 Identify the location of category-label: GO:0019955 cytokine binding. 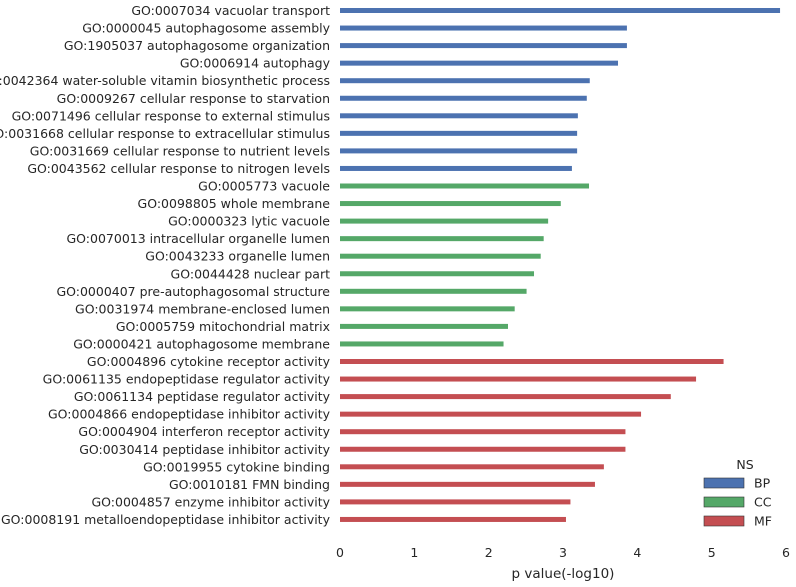
(236, 466).